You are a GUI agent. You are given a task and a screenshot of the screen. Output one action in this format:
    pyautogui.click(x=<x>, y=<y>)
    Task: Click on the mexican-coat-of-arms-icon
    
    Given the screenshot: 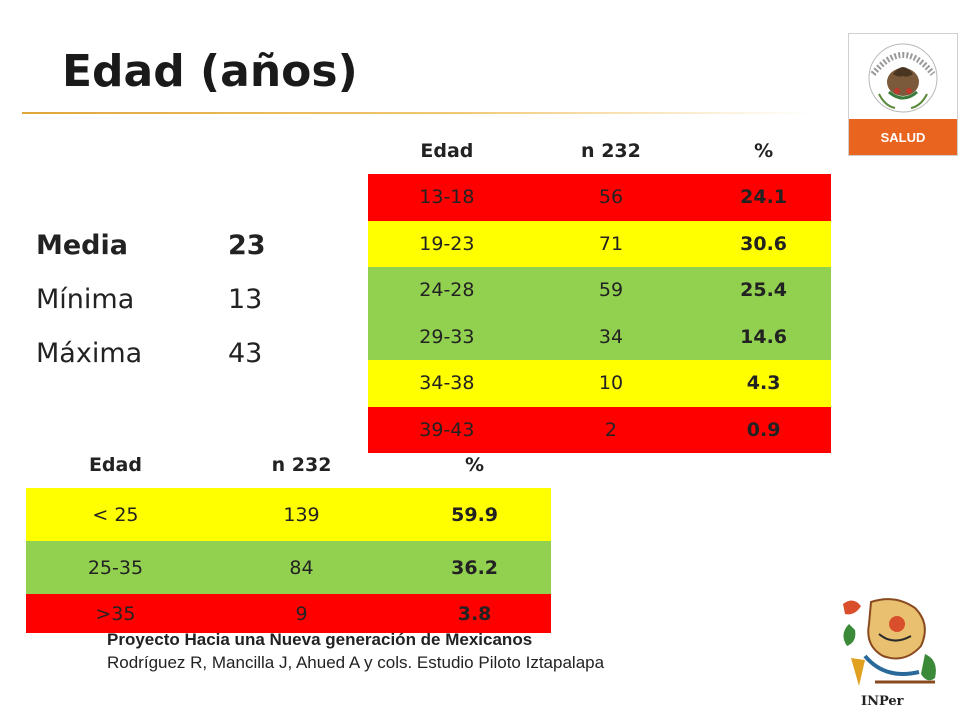 What is the action you would take?
    pyautogui.click(x=903, y=78)
    